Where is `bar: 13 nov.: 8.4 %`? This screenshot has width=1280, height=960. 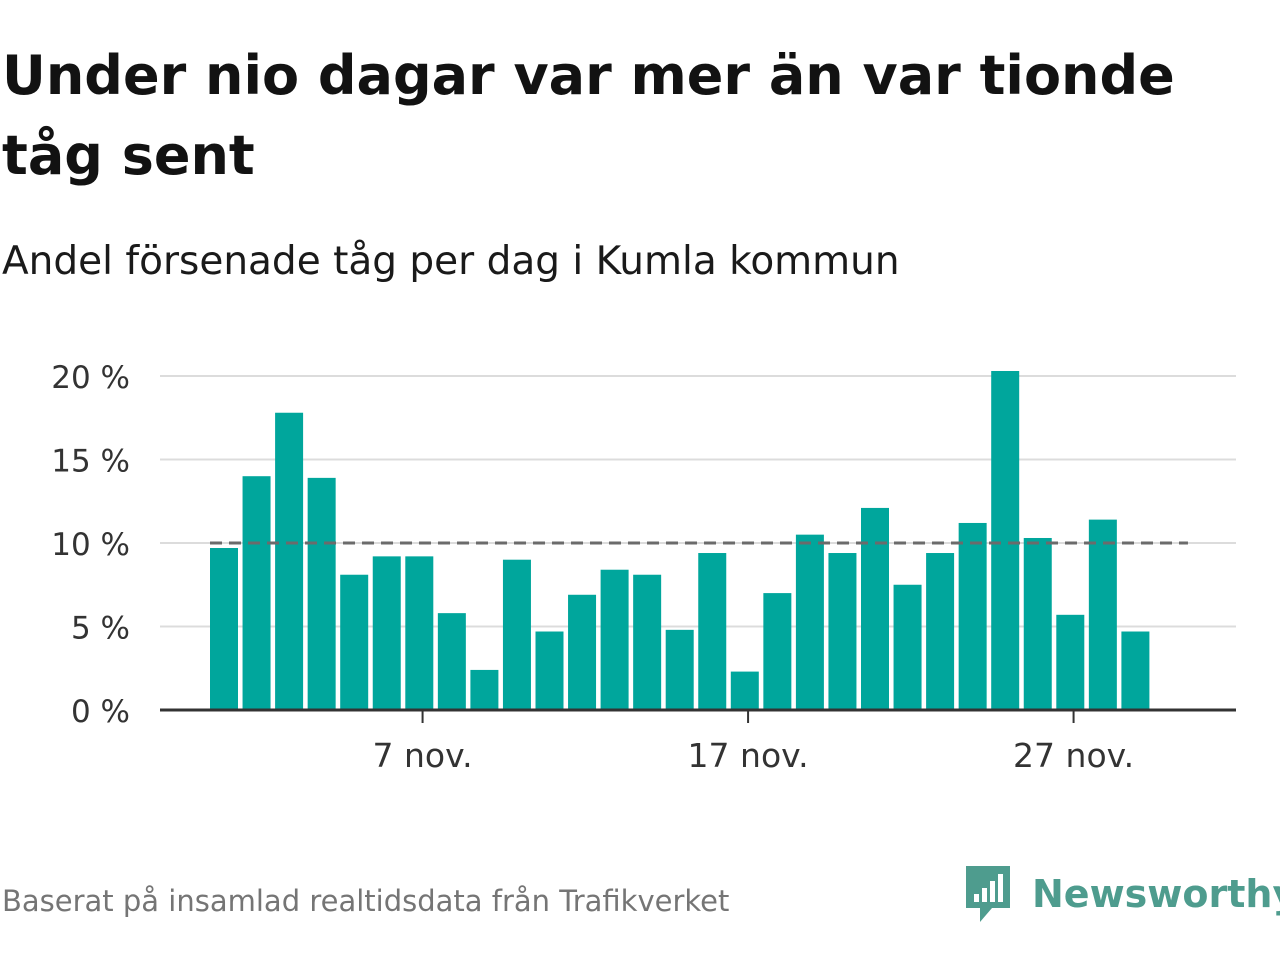
bar: 13 nov.: 8.4 % is located at coordinates (614, 639).